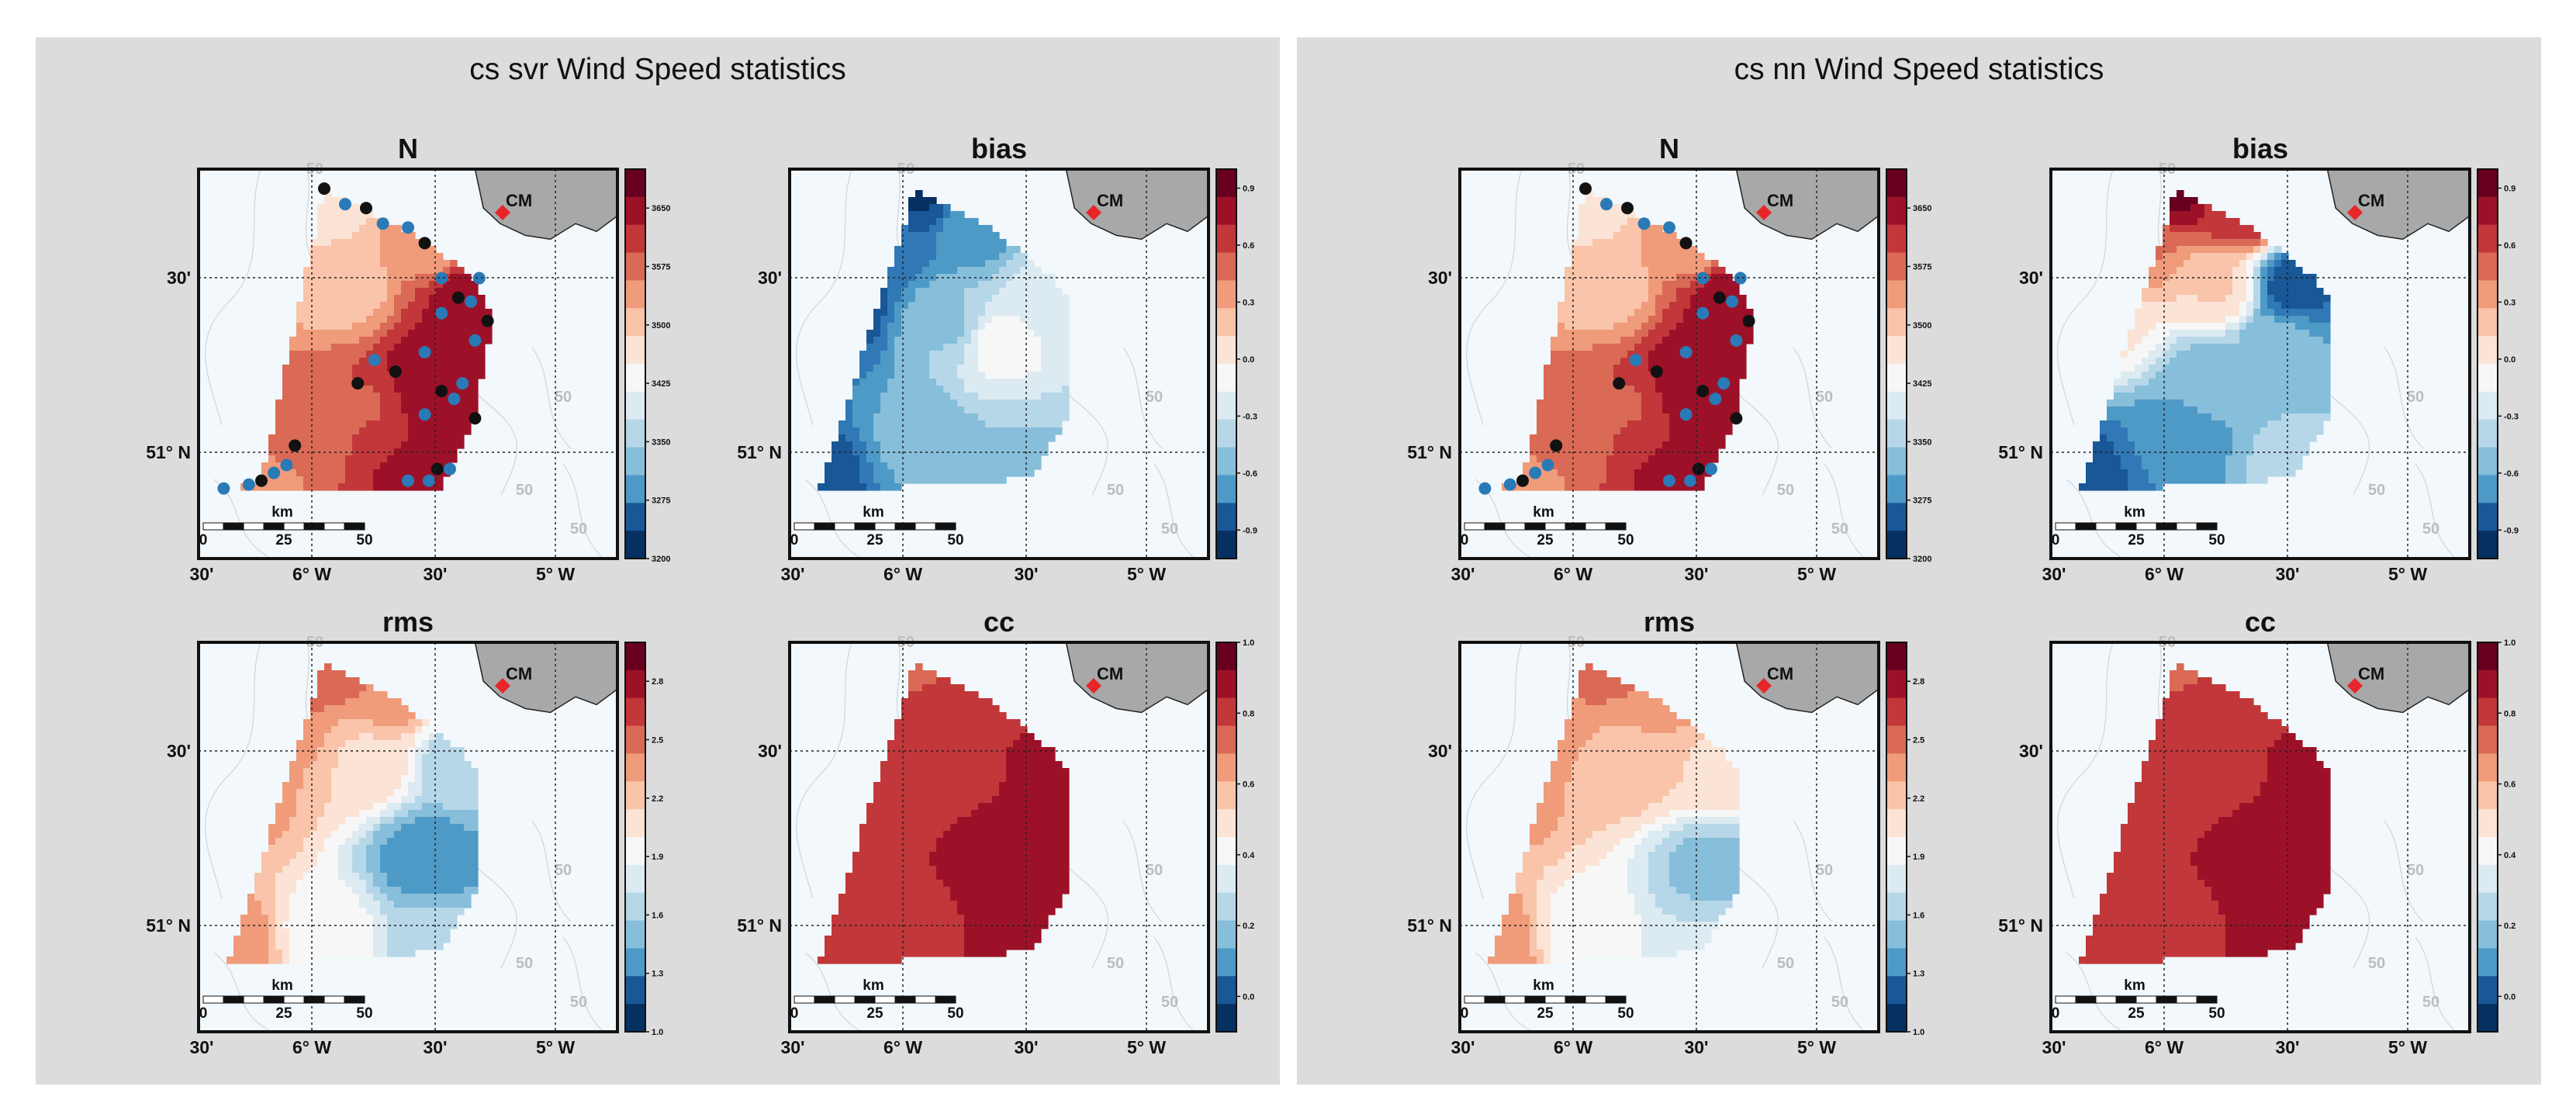  Describe the element at coordinates (2498, 363) in the screenshot. I see `colorbar: -0.9 -0.6 -0.3 0.0 0.3 0.6 0.9` at that location.